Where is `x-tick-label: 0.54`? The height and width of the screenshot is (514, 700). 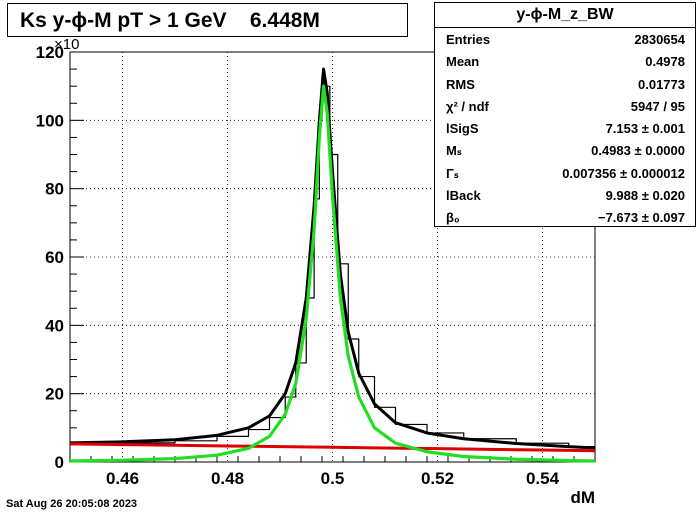
x-tick-label: 0.54 is located at coordinates (543, 478).